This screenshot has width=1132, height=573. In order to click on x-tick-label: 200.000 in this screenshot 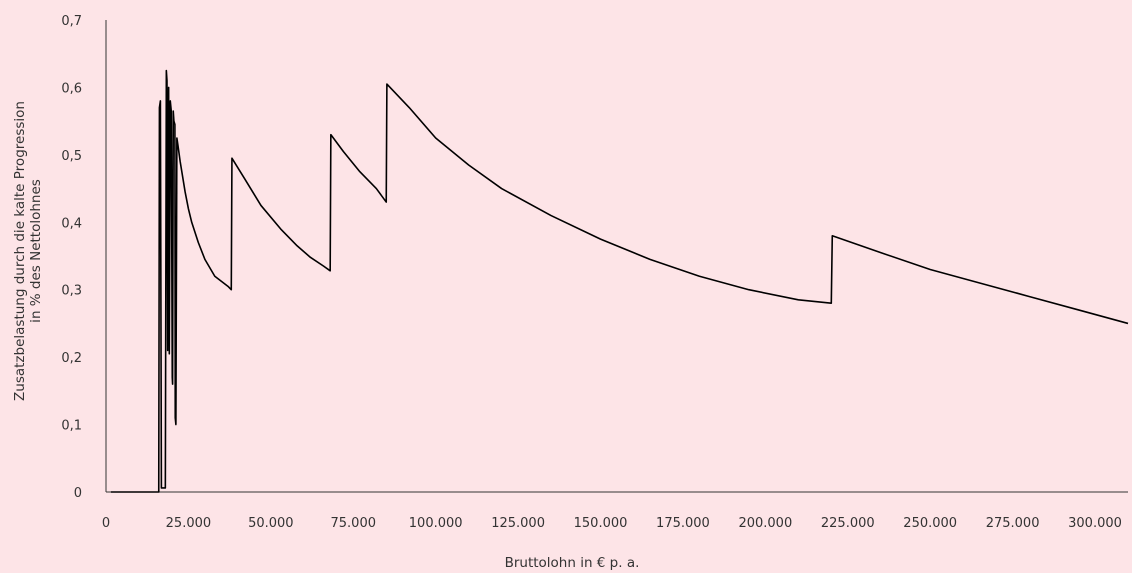, I will do `click(765, 523)`.